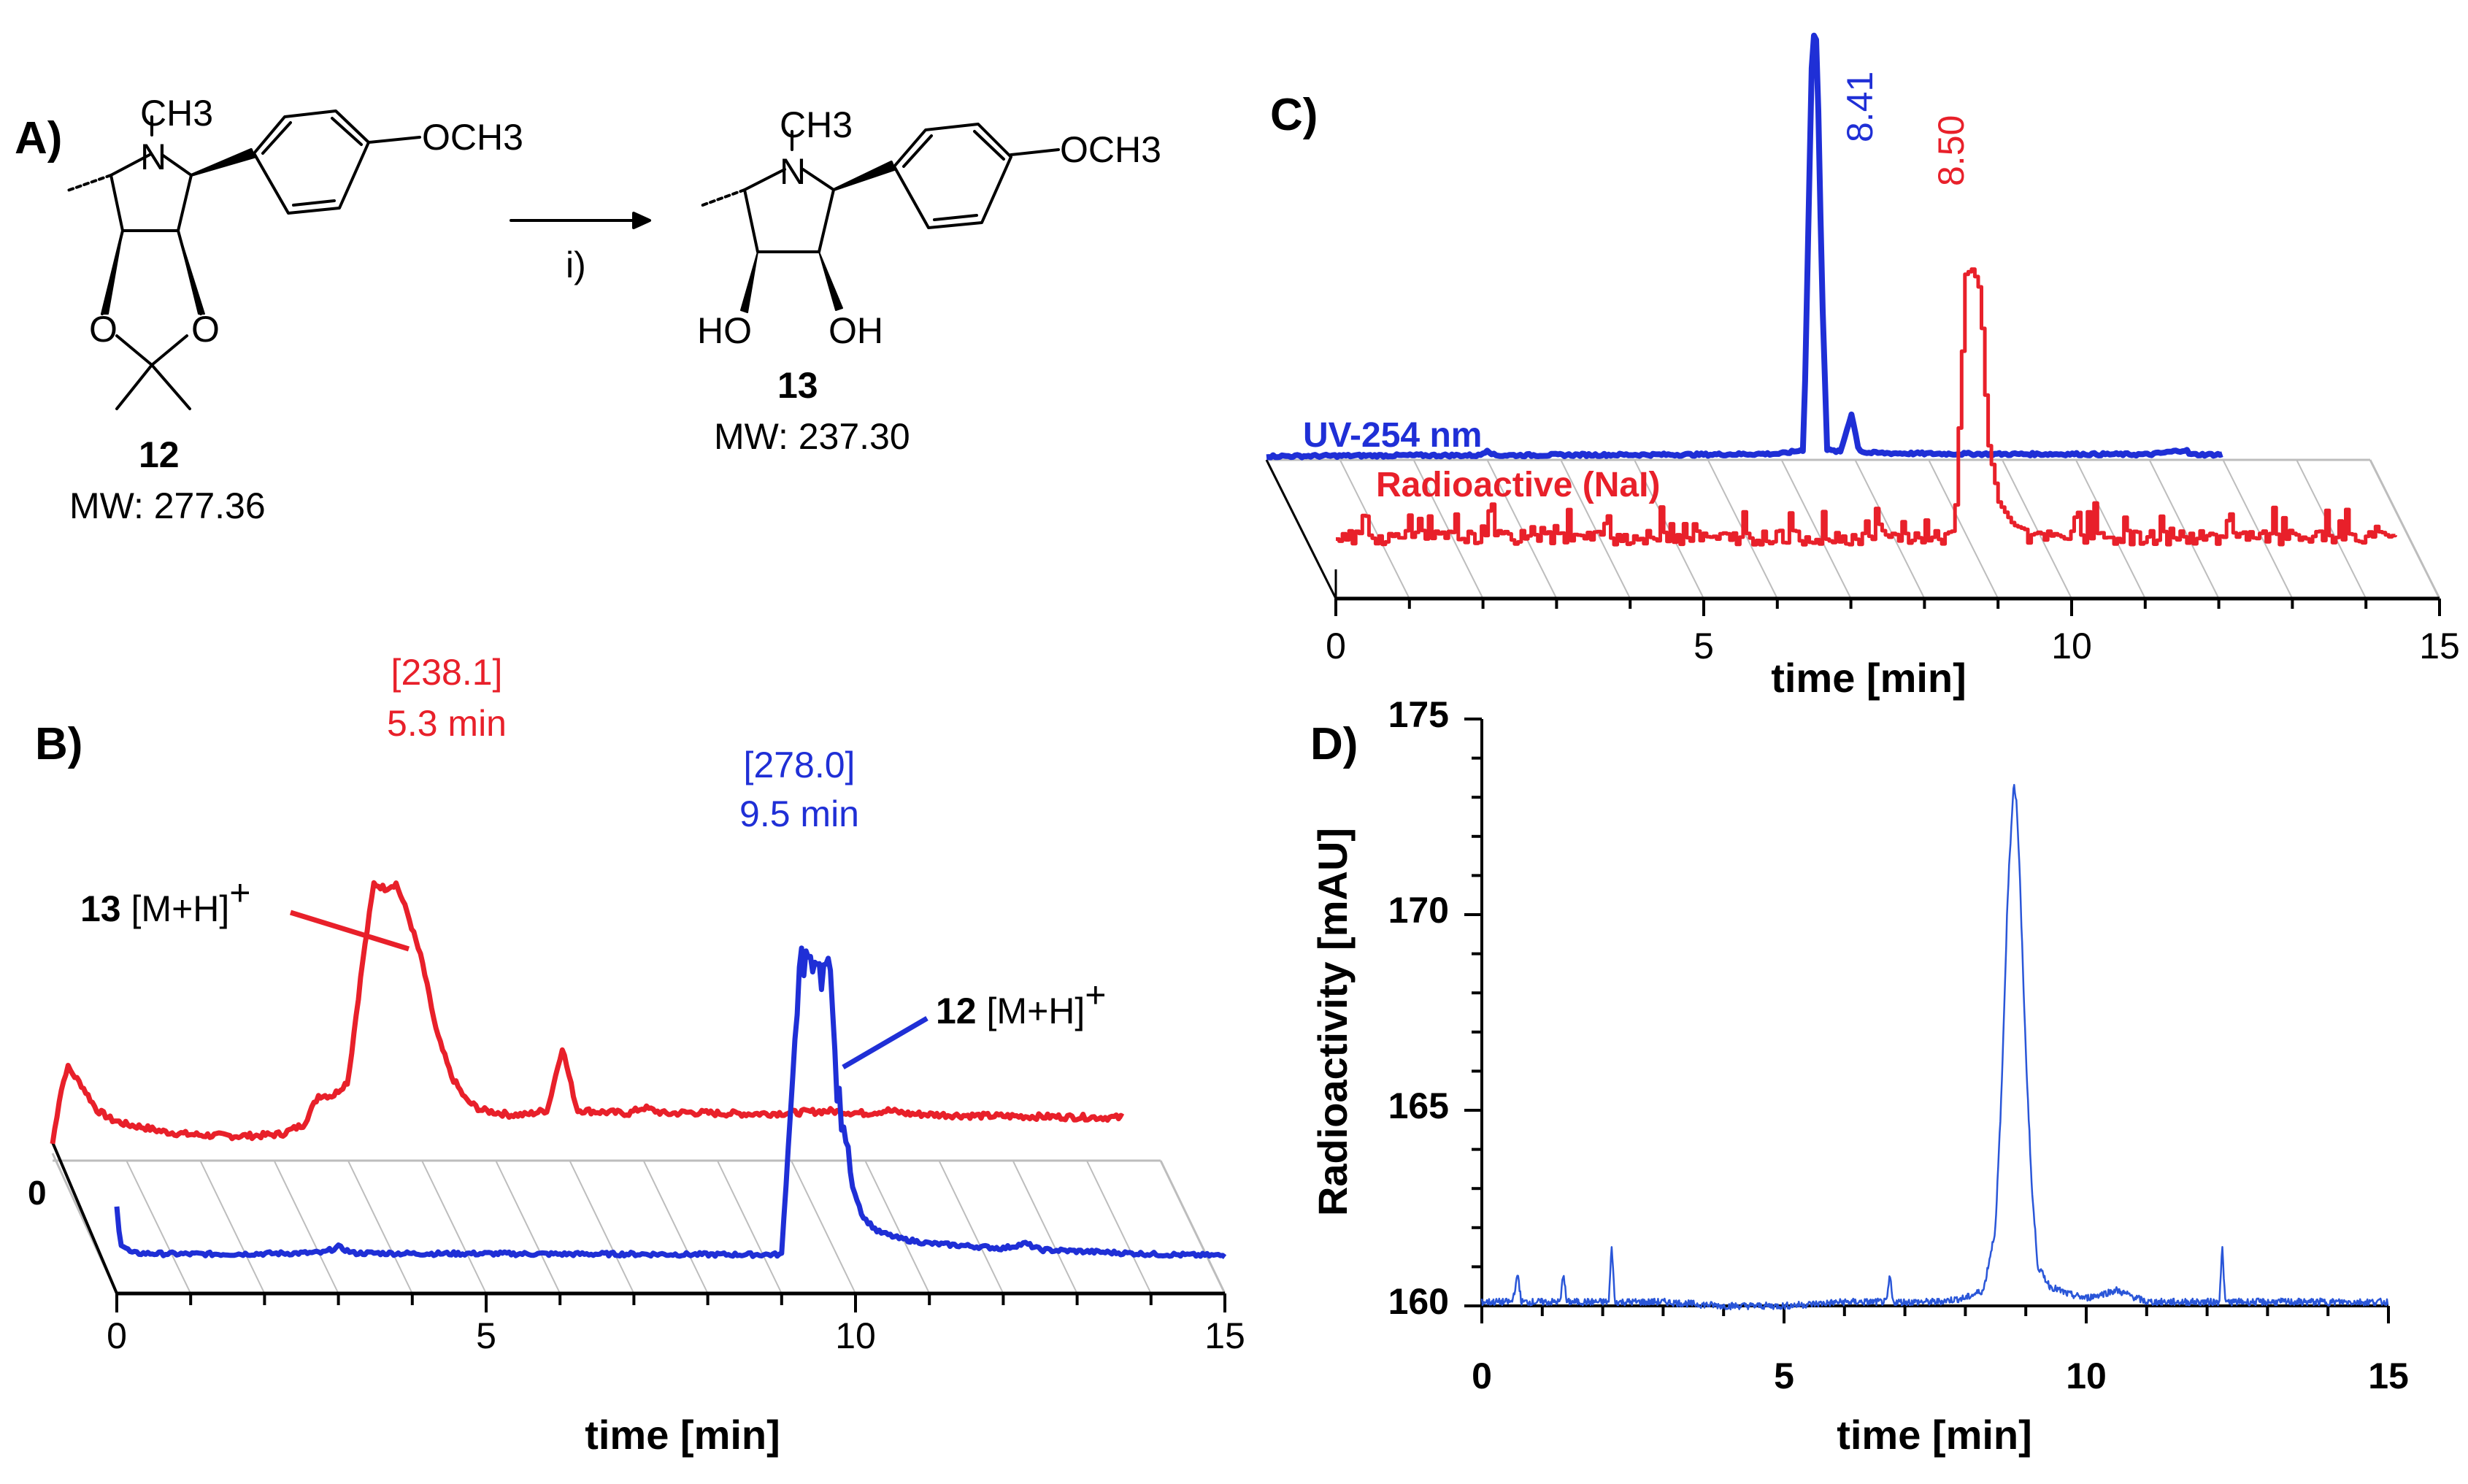  I want to click on reaction-condition: i), so click(576, 265).